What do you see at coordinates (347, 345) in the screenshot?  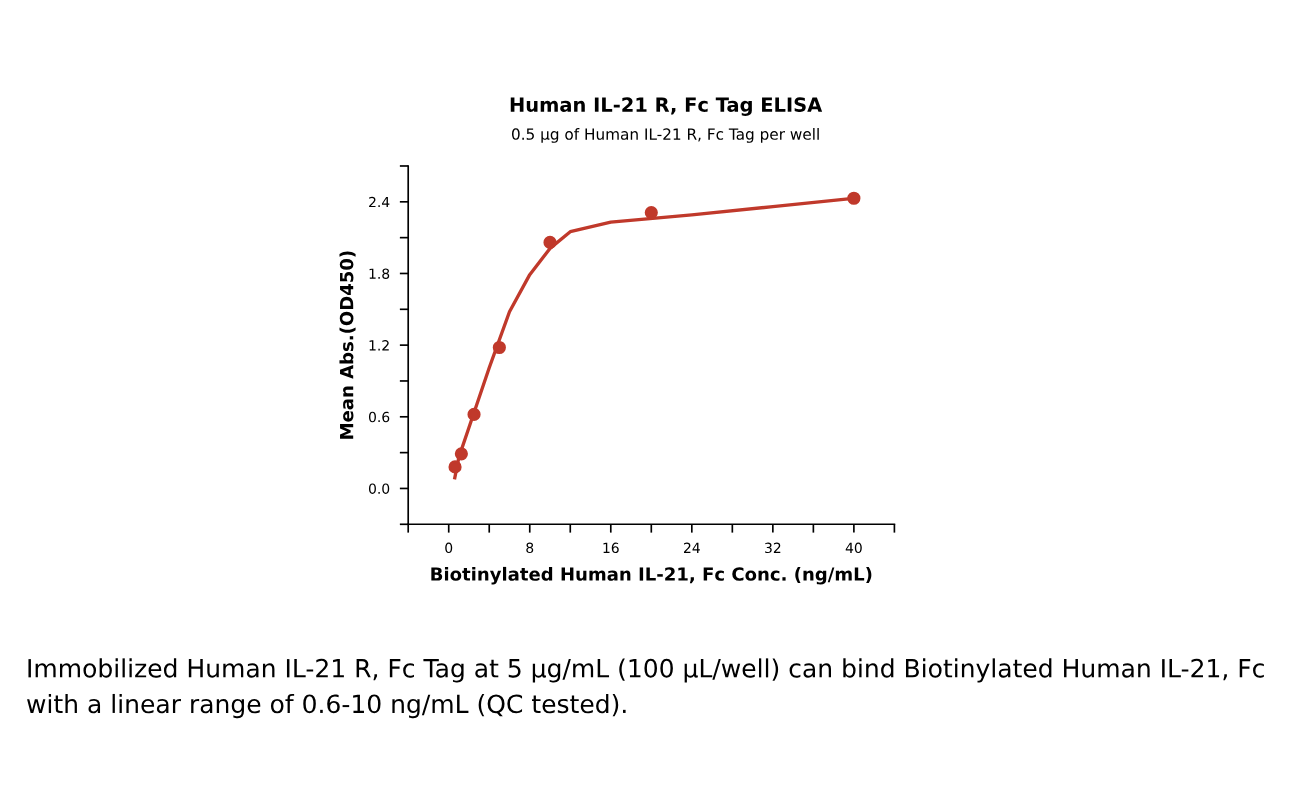 I see `y-axis-title: Mean Abs.(OD450)` at bounding box center [347, 345].